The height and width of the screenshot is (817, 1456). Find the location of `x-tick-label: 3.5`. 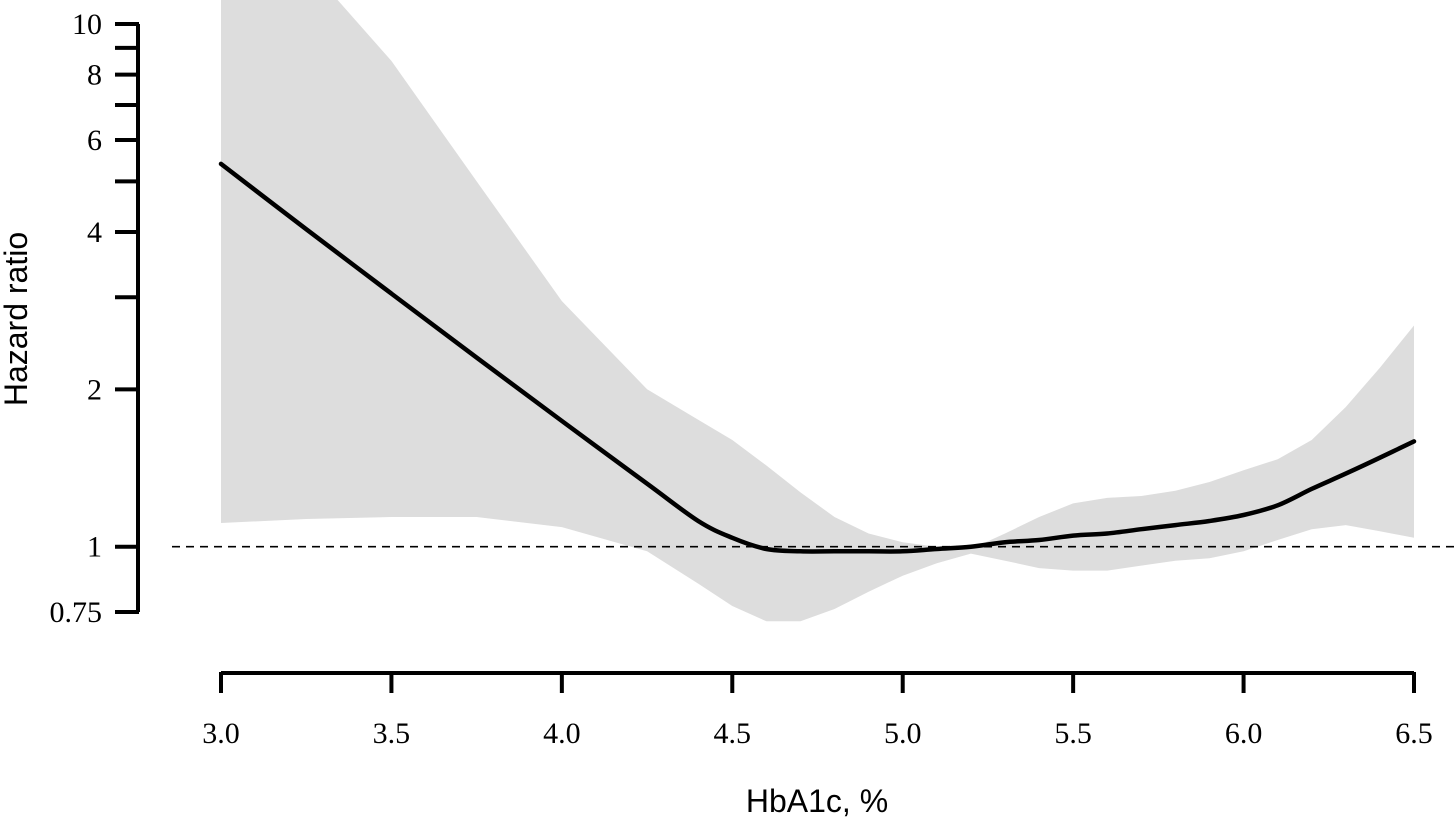

x-tick-label: 3.5 is located at coordinates (392, 733).